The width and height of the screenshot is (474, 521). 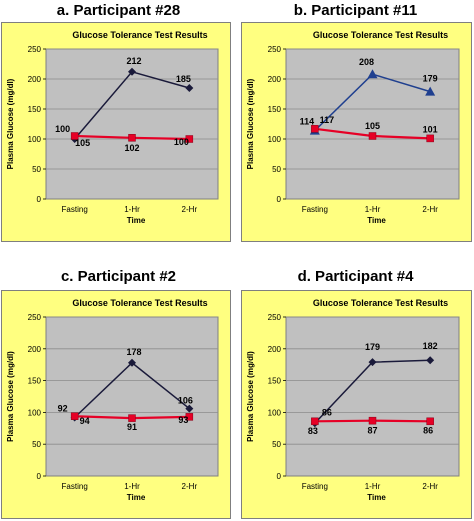 What do you see at coordinates (118, 10) in the screenshot?
I see `panel-a-heading: a. Participant #28` at bounding box center [118, 10].